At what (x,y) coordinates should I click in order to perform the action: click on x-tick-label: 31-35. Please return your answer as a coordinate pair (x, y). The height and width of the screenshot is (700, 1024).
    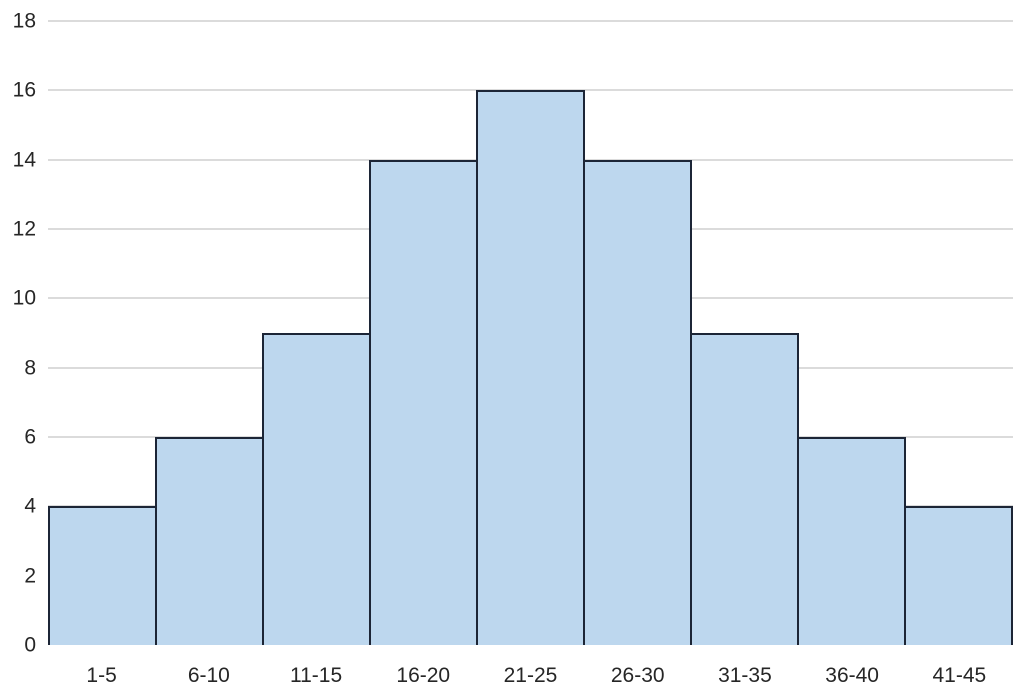
    Looking at the image, I should click on (745, 675).